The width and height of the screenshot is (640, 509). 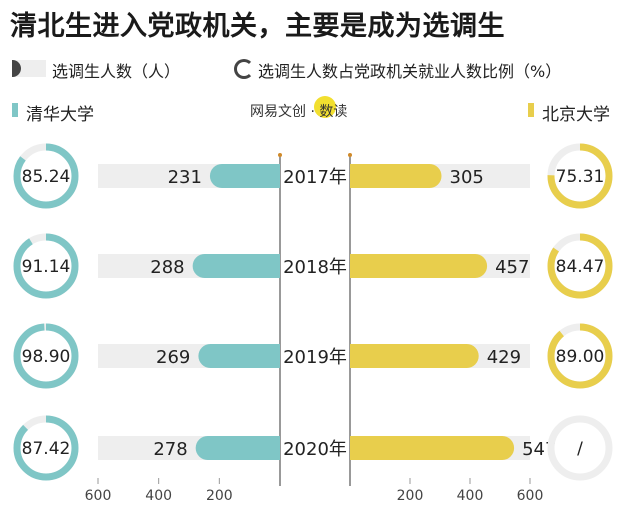 I want to click on ratio-ring-track, so click(x=580, y=448).